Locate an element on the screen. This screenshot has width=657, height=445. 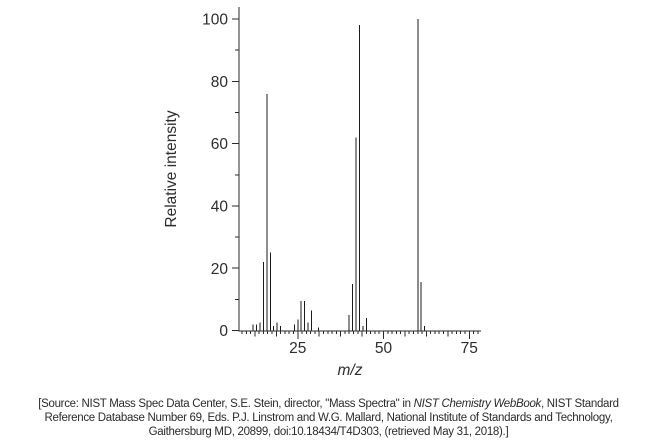
y-tick-label-100: 100 is located at coordinates (215, 20).